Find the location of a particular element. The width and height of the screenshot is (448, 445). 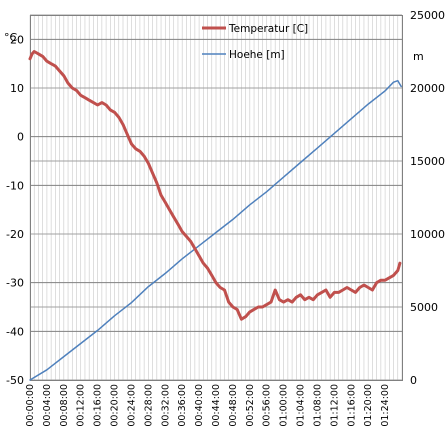

left-tick-label: 0 is located at coordinates (20, 137).